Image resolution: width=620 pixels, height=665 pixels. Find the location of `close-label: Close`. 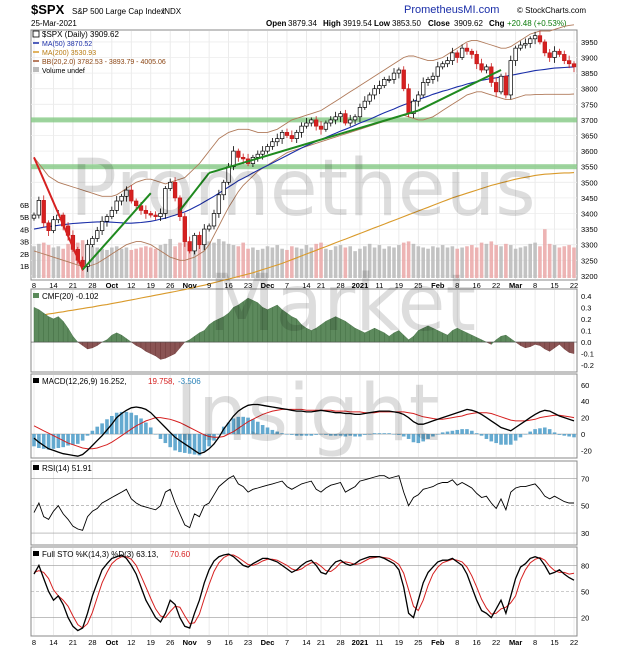

close-label: Close is located at coordinates (439, 23).